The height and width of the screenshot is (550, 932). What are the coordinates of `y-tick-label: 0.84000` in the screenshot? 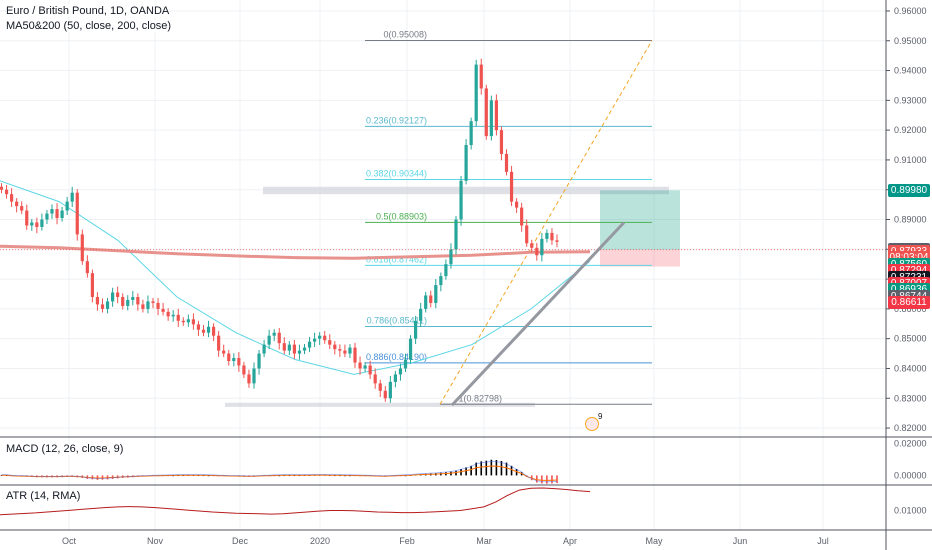 It's located at (910, 368).